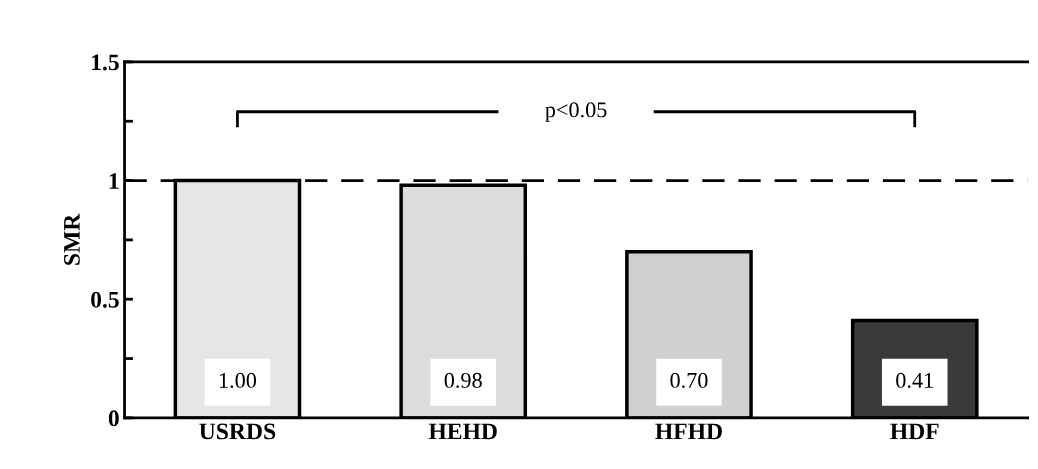 Image resolution: width=1038 pixels, height=469 pixels. What do you see at coordinates (914, 431) in the screenshot?
I see `x-tick-label: HDF` at bounding box center [914, 431].